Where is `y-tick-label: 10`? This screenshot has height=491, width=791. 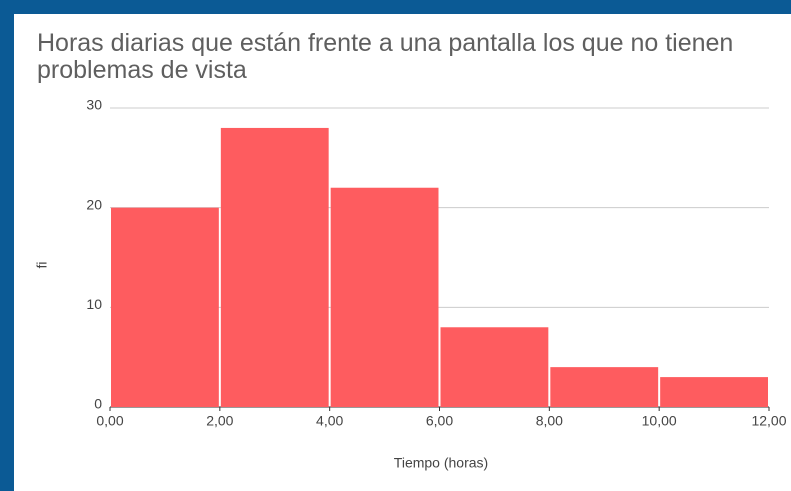
y-tick-label: 10 is located at coordinates (94, 304).